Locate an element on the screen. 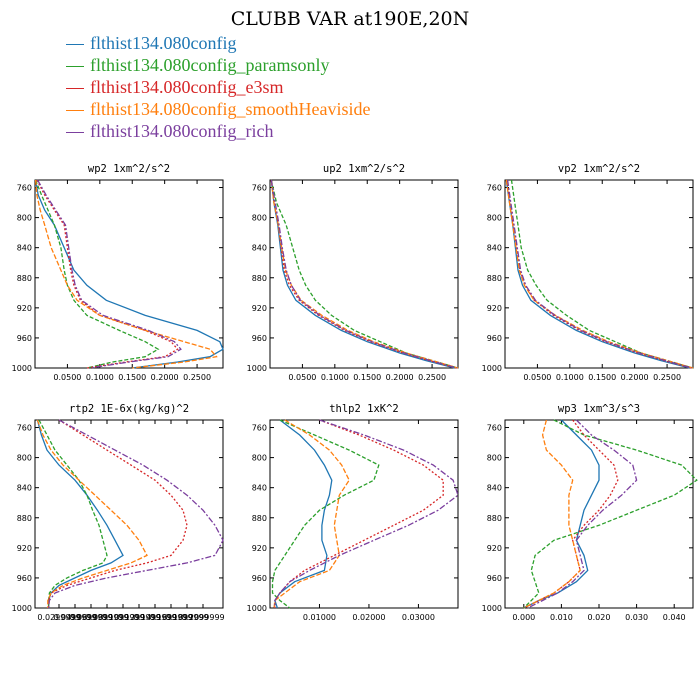 Image resolution: width=700 pixels, height=700 pixels. legend-item: flthist134.080config_e3sm is located at coordinates (218, 87).